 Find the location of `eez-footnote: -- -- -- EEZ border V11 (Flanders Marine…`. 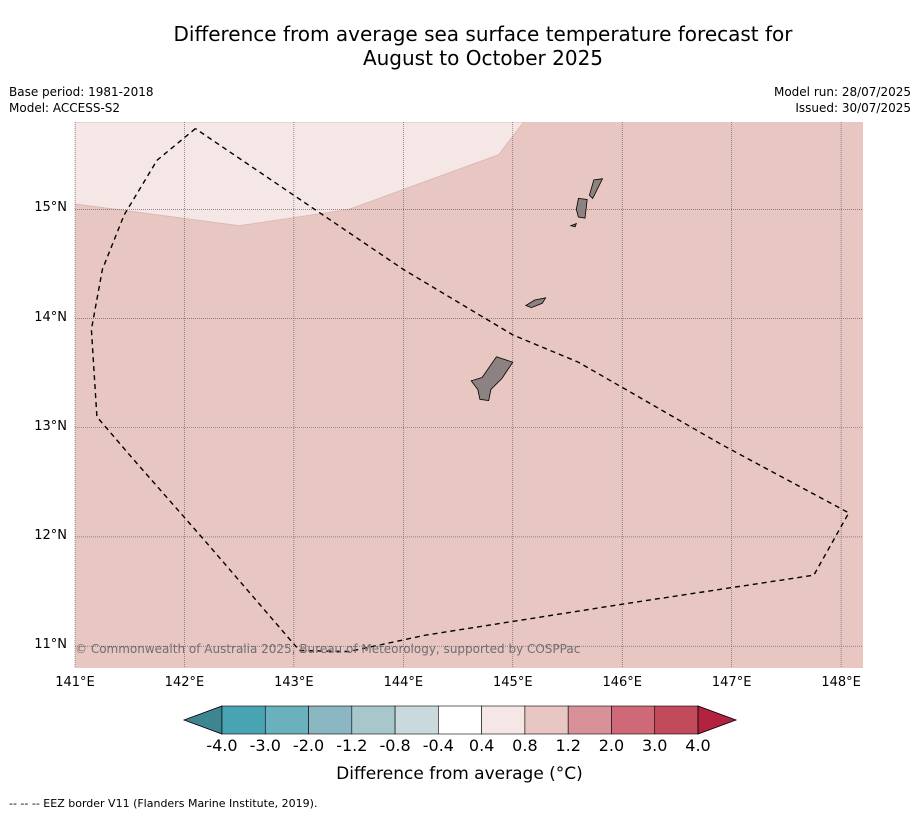

eez-footnote: -- -- -- EEZ border V11 (Flanders Marine… is located at coordinates (163, 803).